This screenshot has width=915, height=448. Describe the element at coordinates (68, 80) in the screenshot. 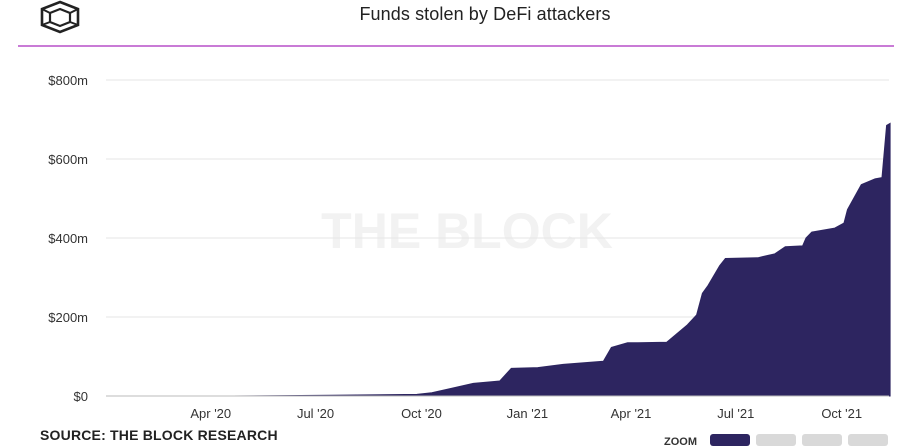

I see `y-tick-label: $800m` at that location.